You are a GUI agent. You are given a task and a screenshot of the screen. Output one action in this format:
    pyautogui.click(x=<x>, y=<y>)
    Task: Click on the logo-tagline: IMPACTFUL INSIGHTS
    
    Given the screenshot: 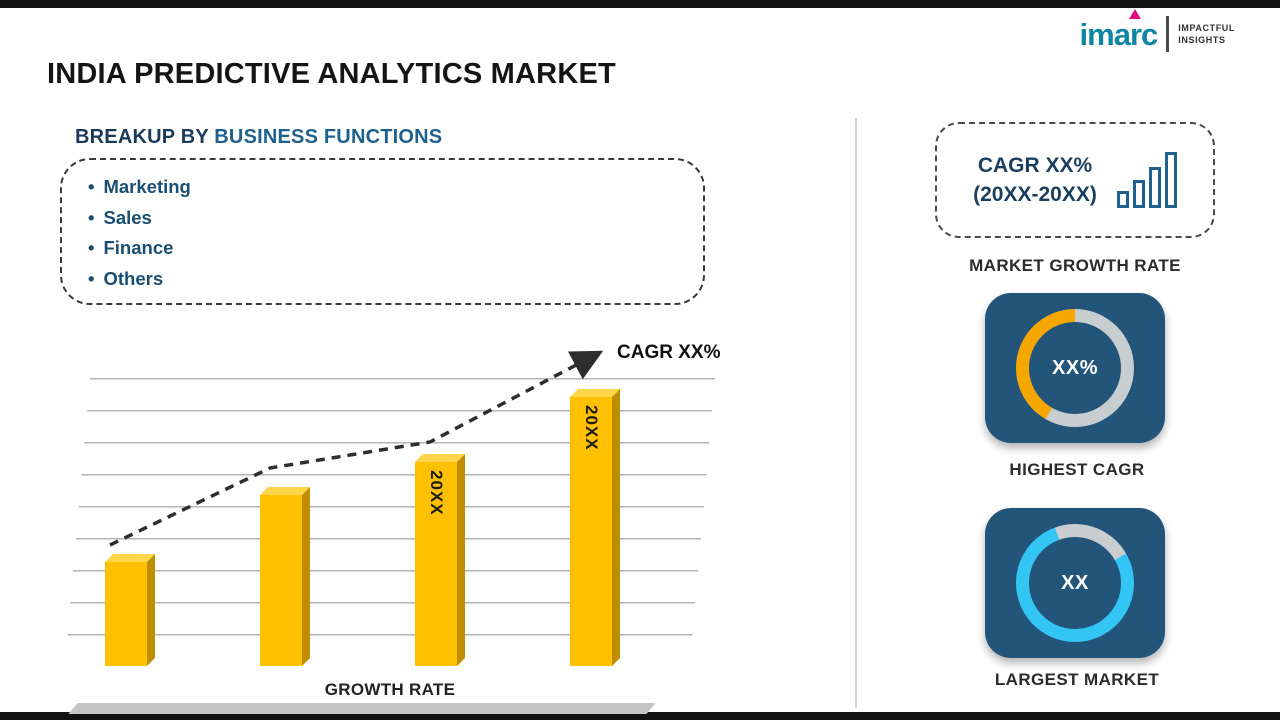 What is the action you would take?
    pyautogui.click(x=1206, y=34)
    